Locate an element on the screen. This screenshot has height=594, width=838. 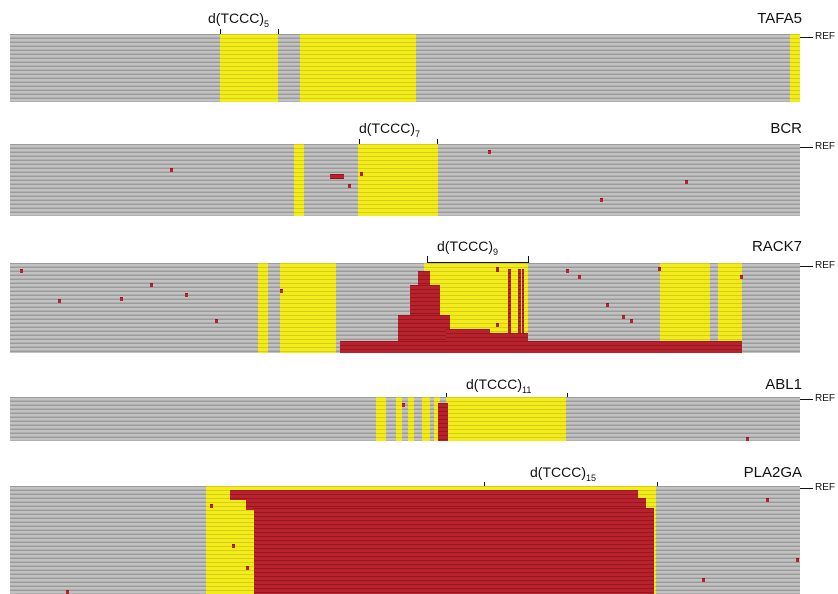
gene-label: BCR is located at coordinates (786, 128).